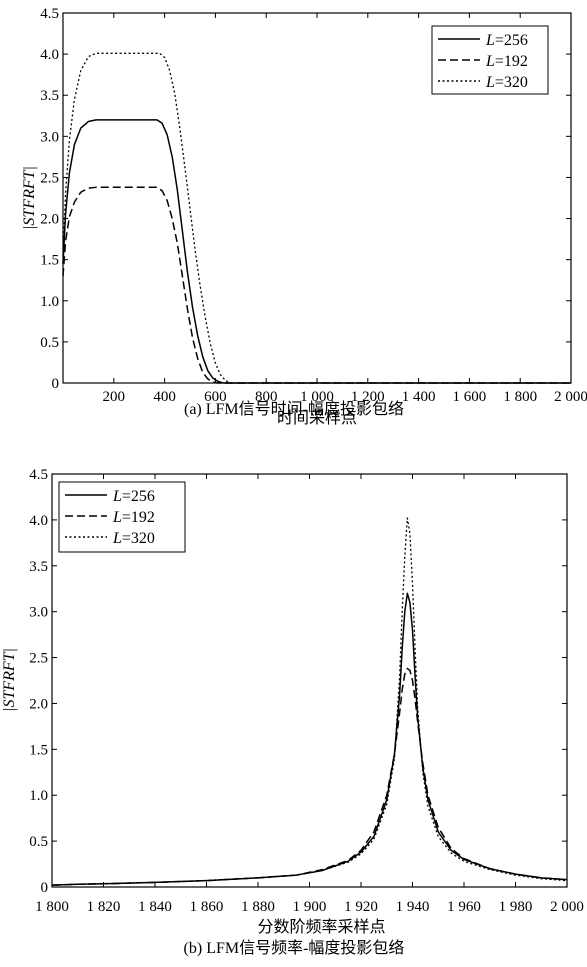 Image resolution: width=587 pixels, height=967 pixels. Describe the element at coordinates (114, 397) in the screenshot. I see `x-tick-label: 200` at that location.